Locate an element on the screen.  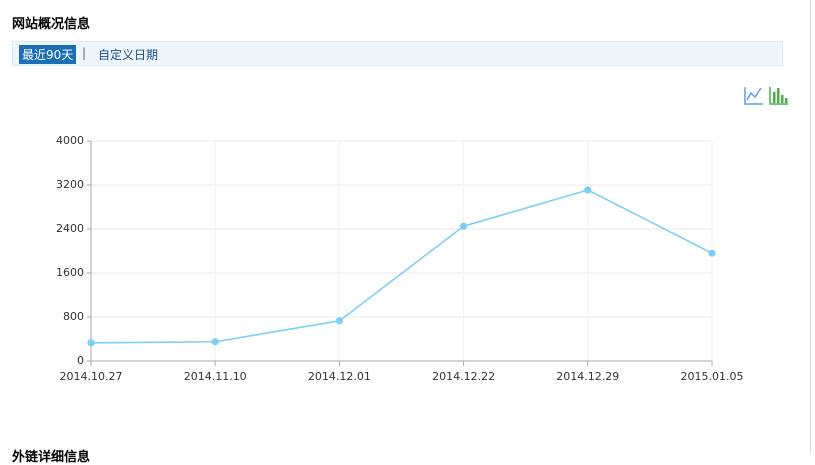
tab-bar: 最近90天 | 自定义日期 is located at coordinates (397, 53).